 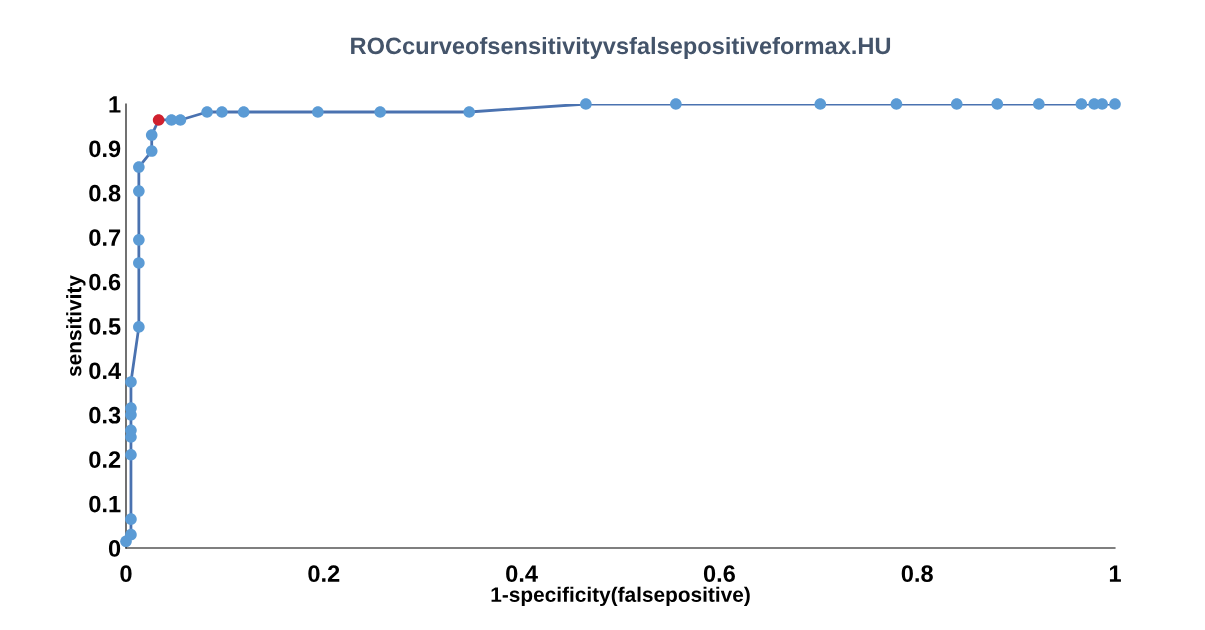 I want to click on x-tick-label: 1, so click(x=1115, y=573).